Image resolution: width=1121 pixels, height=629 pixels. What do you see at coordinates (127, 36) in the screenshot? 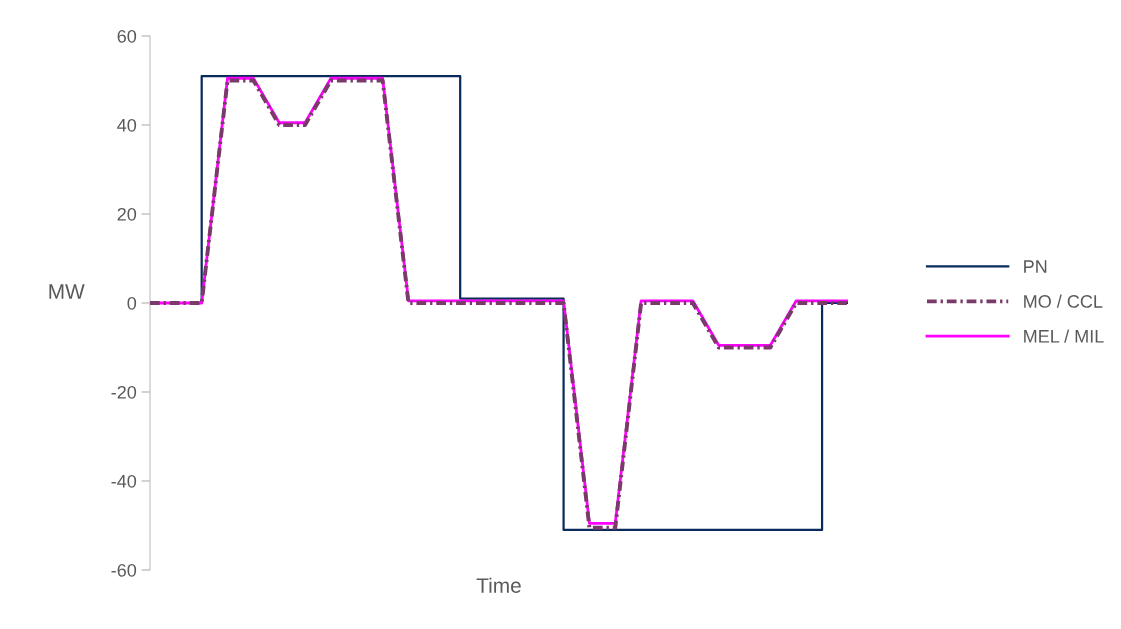
I see `y-tick-label: 60` at bounding box center [127, 36].